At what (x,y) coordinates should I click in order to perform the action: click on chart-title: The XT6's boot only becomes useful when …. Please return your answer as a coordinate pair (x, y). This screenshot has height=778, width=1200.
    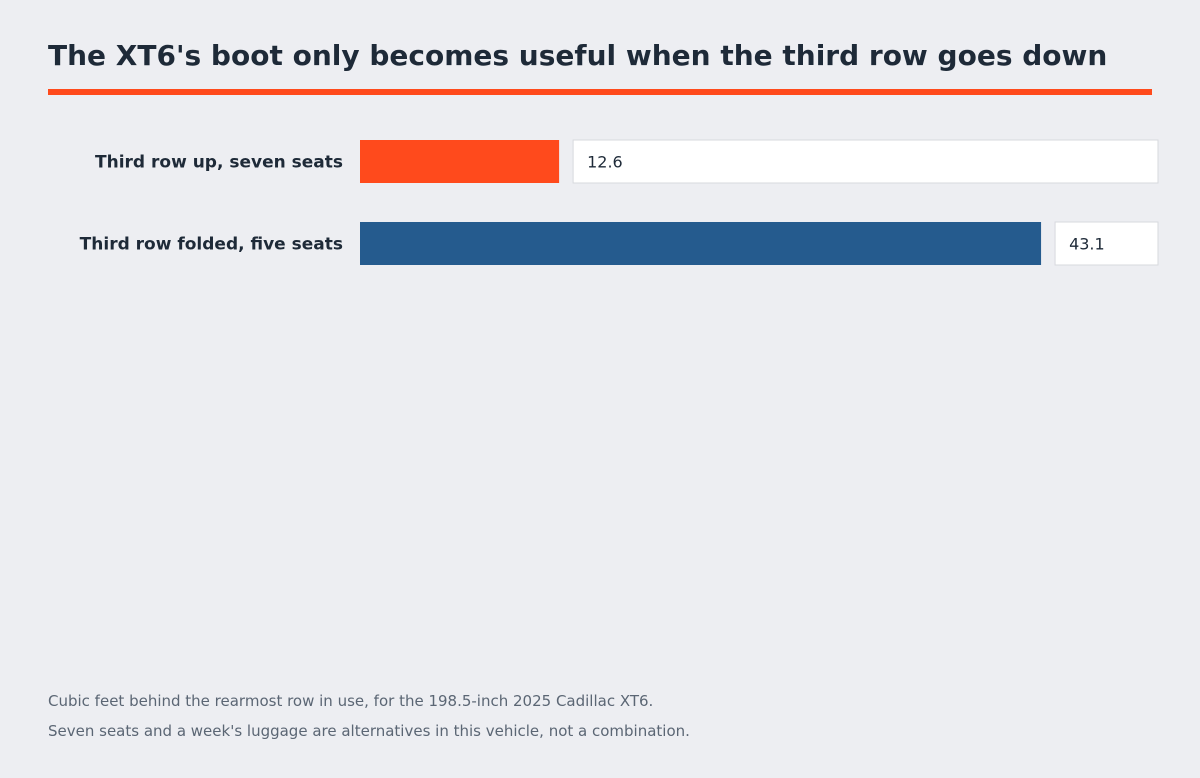
    Looking at the image, I should click on (578, 55).